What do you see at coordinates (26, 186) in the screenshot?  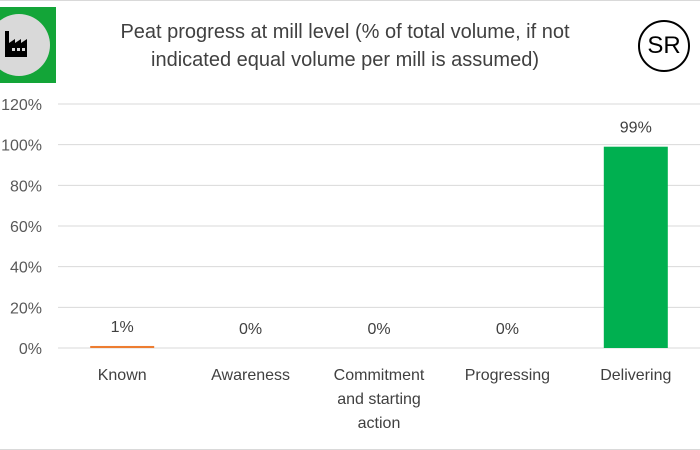 I see `y-tick-label: 80%` at bounding box center [26, 186].